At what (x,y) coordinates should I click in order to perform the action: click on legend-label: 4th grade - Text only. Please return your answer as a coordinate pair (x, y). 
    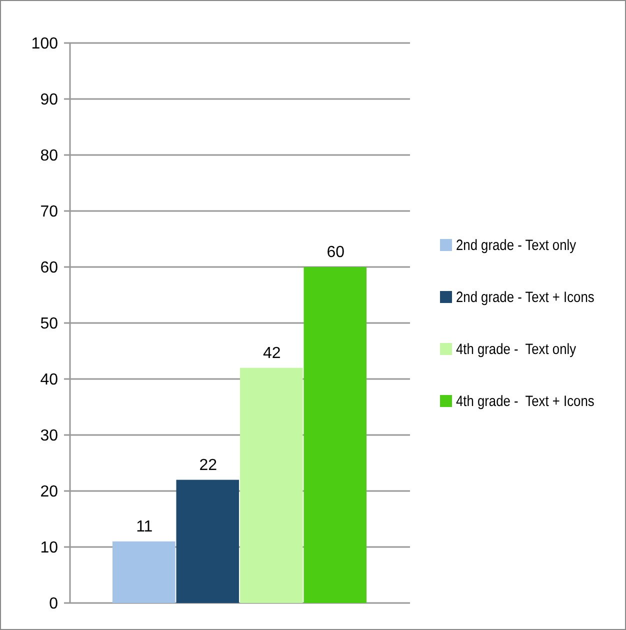
    Looking at the image, I should click on (516, 349).